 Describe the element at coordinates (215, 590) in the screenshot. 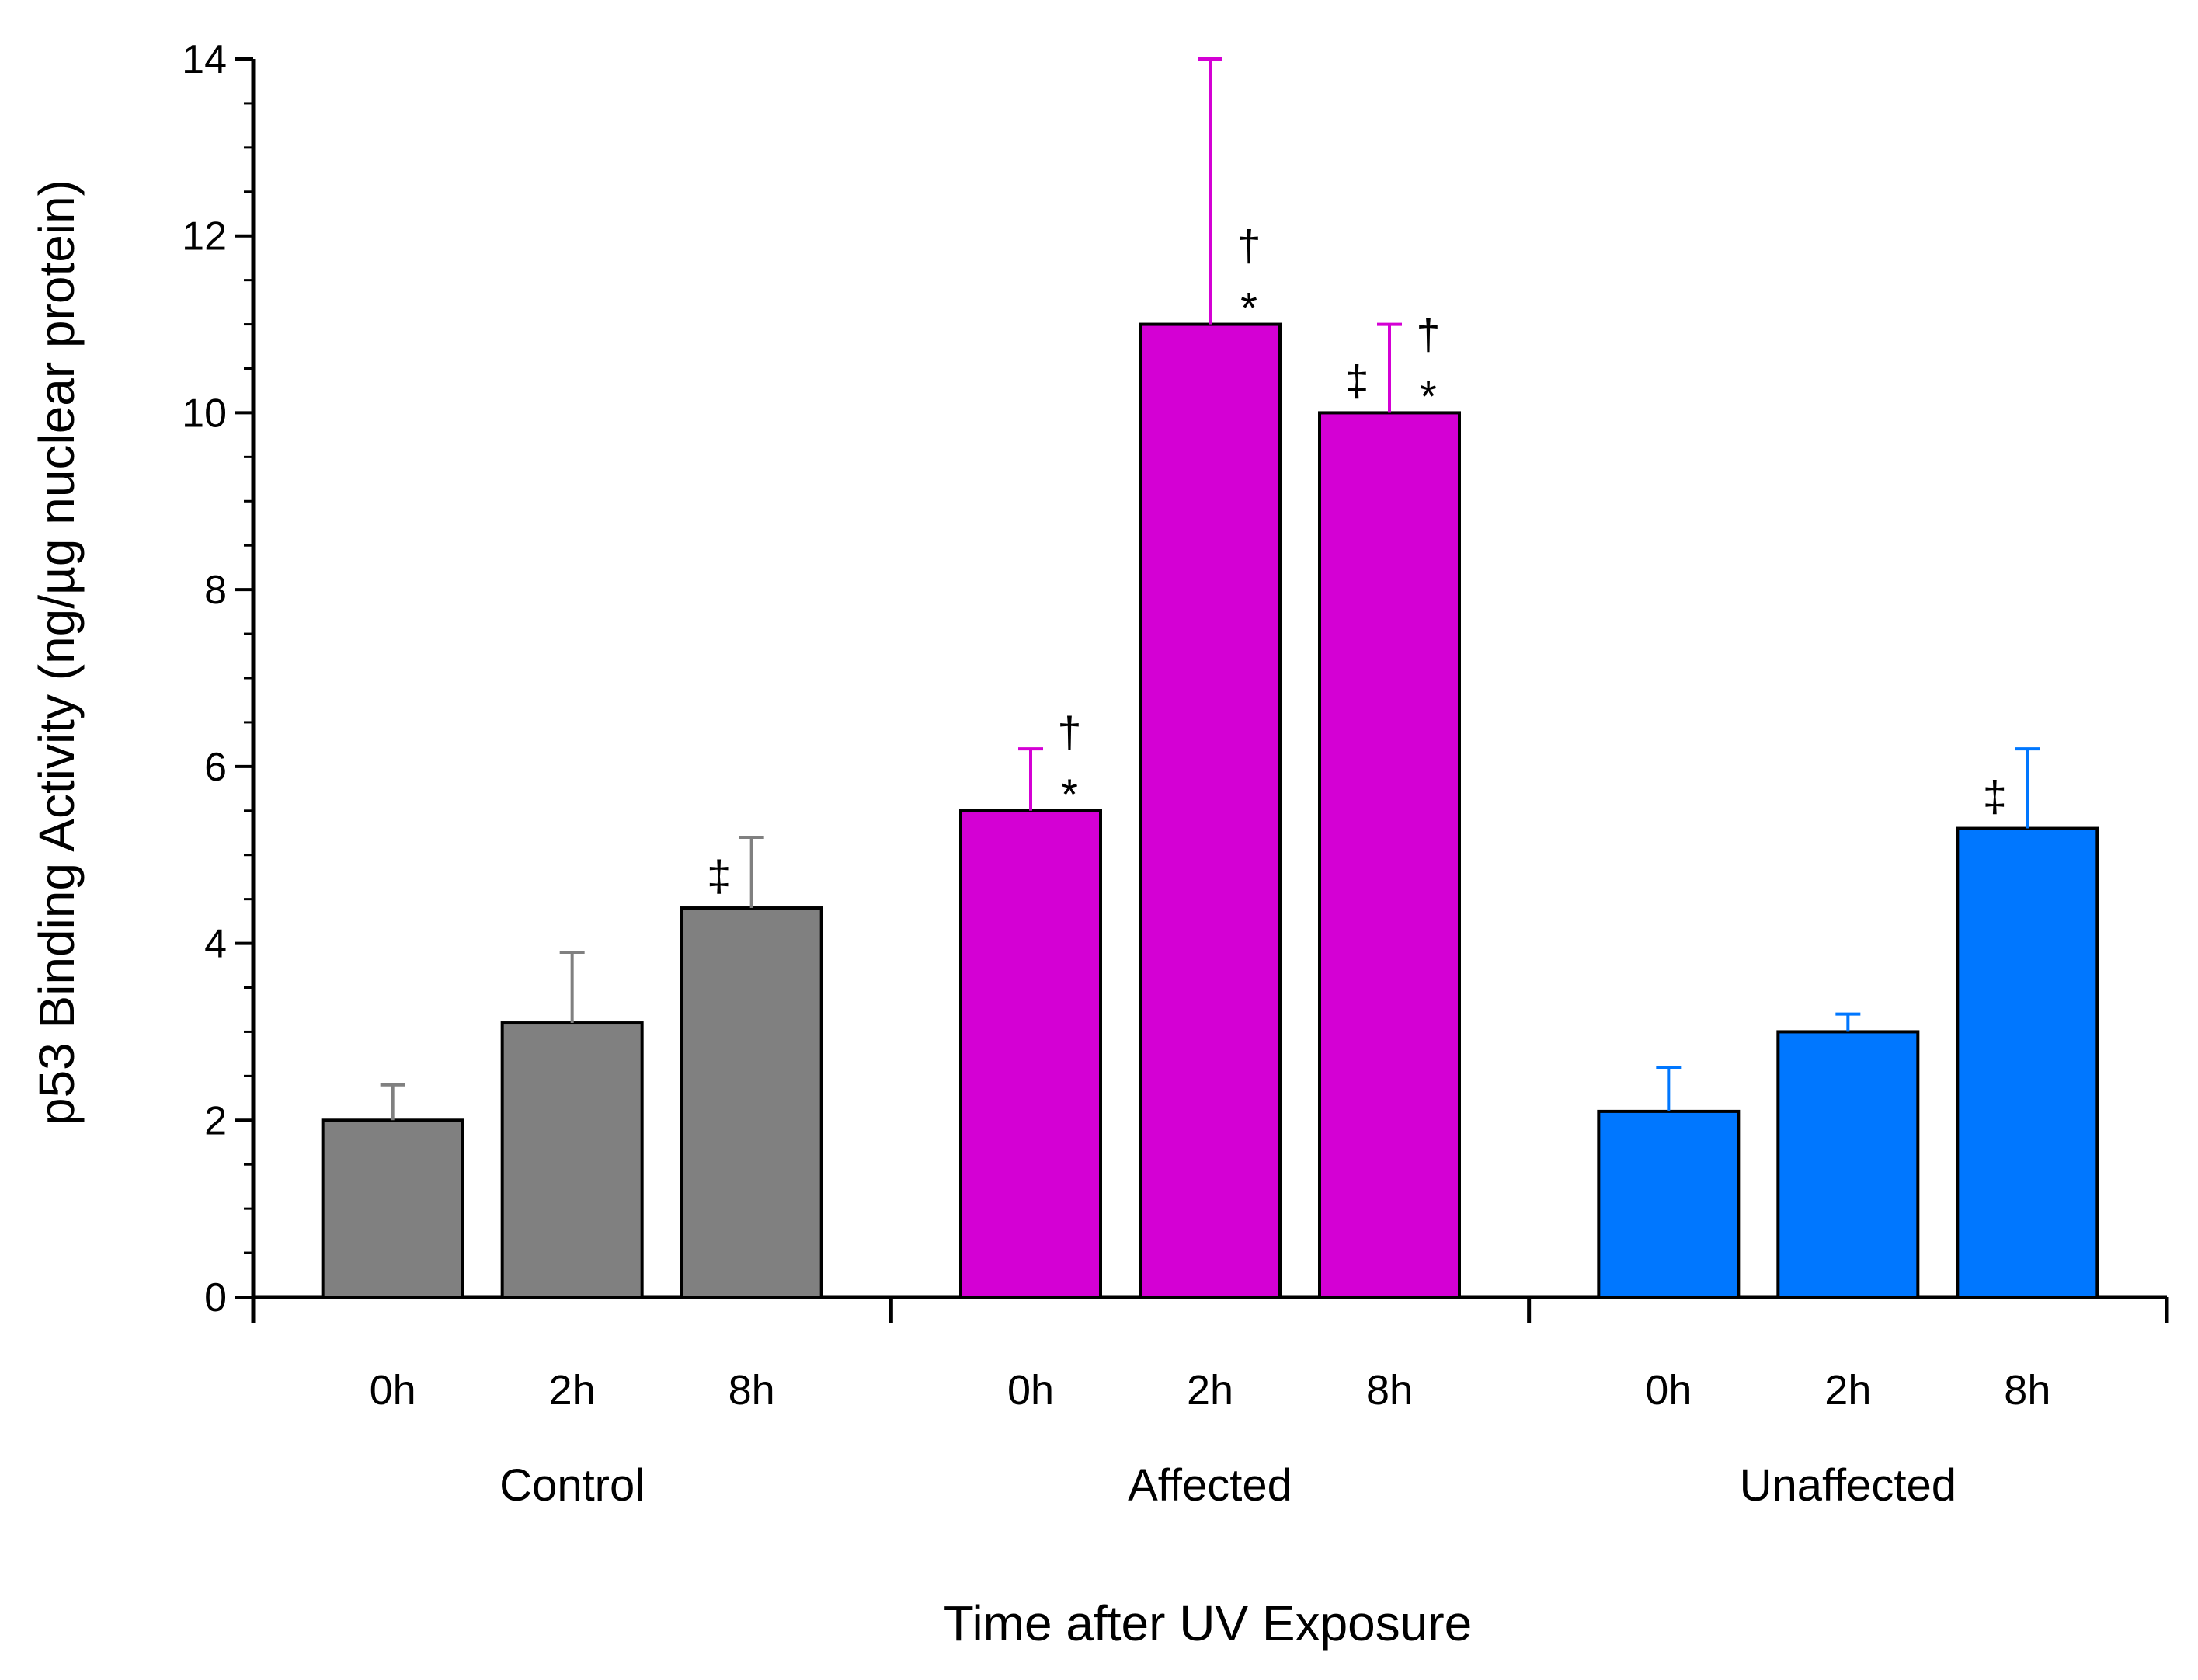

I see `y-tick-label: 8` at that location.